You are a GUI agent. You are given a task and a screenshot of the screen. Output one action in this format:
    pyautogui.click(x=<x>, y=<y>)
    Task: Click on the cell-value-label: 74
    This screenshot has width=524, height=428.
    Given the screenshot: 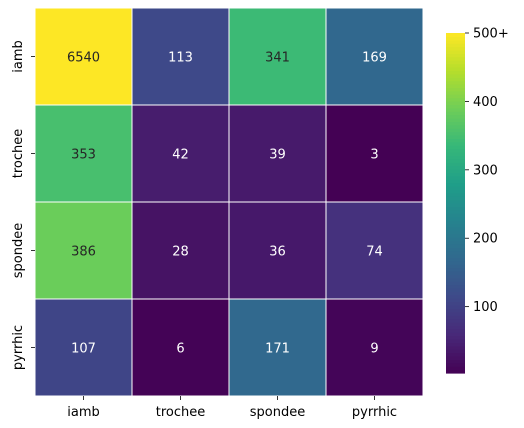 What is the action you would take?
    pyautogui.click(x=374, y=252)
    